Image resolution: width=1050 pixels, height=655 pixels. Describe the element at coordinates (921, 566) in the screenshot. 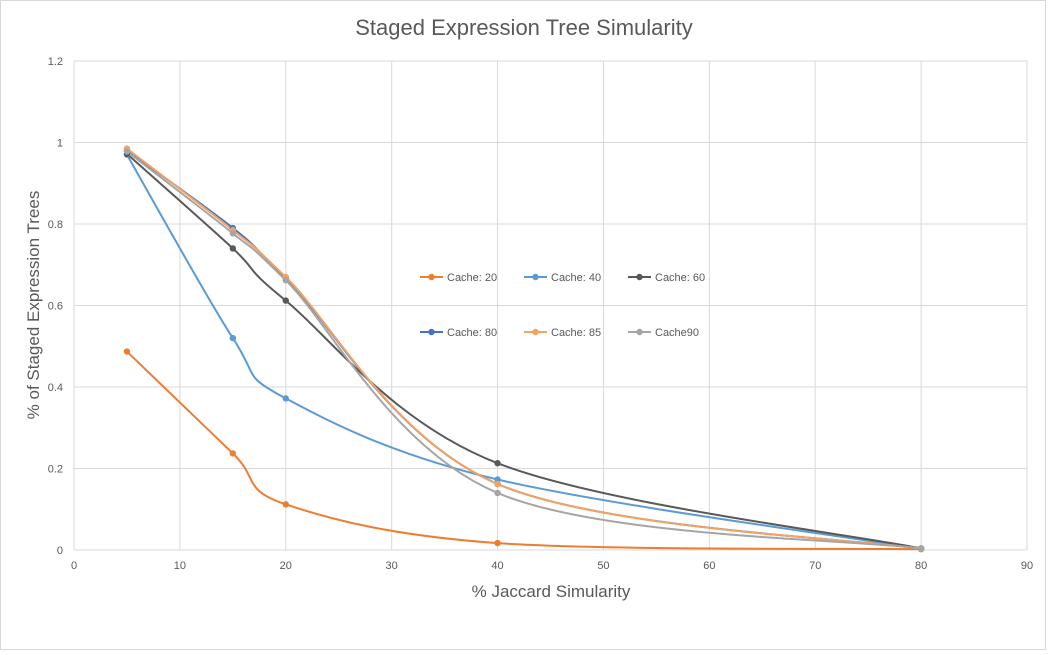

I see `x-tick-label: 80` at that location.